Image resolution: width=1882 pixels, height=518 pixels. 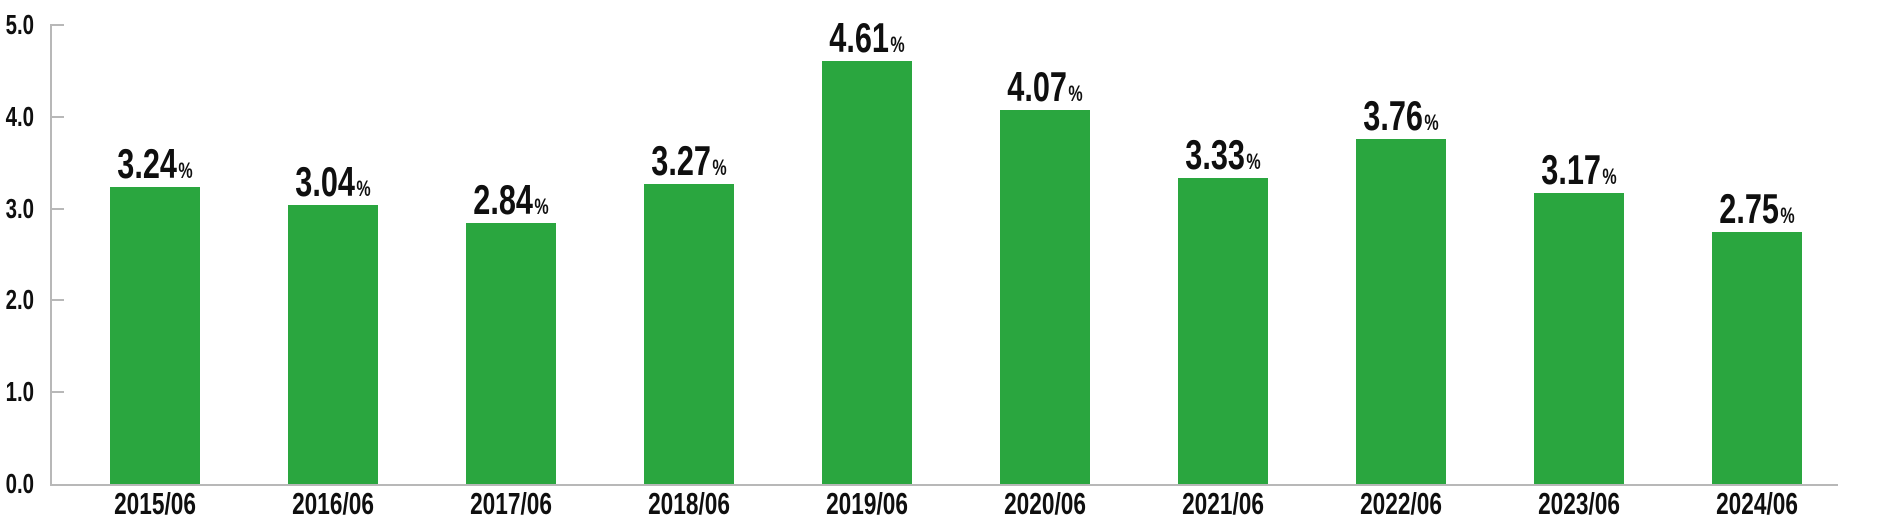 What do you see at coordinates (1401, 502) in the screenshot?
I see `x-axis-label: 2022/06` at bounding box center [1401, 502].